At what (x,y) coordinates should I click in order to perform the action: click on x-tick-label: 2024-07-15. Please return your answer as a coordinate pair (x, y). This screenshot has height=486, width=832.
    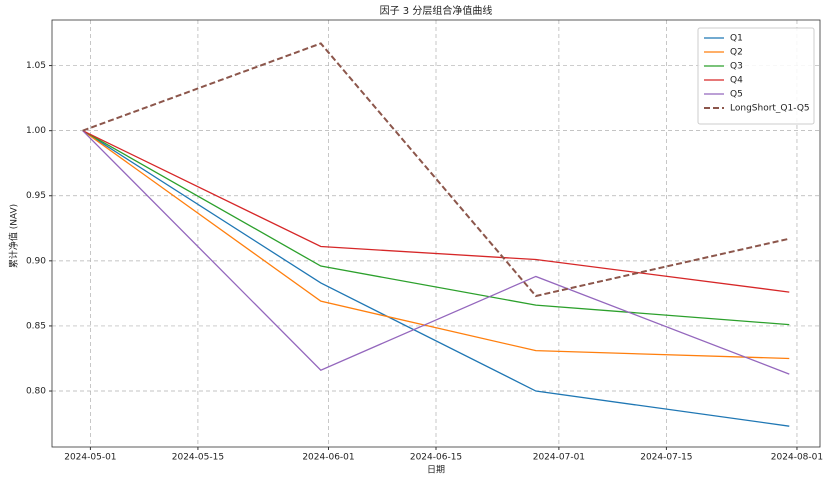
    Looking at the image, I should click on (666, 458).